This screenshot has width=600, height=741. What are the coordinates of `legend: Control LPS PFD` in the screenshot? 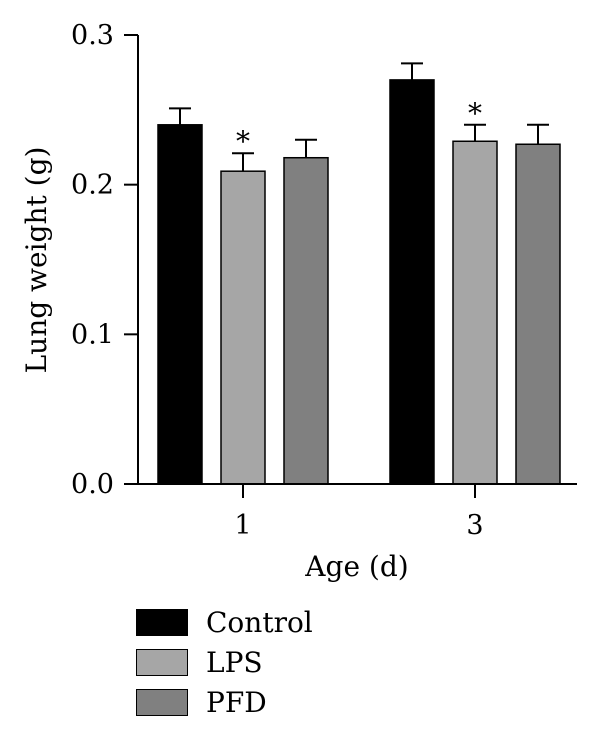 It's located at (224, 664).